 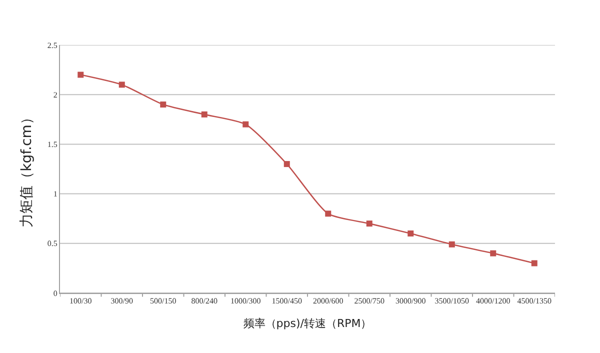 I want to click on y-tick-label: 1.5, so click(x=52, y=144).